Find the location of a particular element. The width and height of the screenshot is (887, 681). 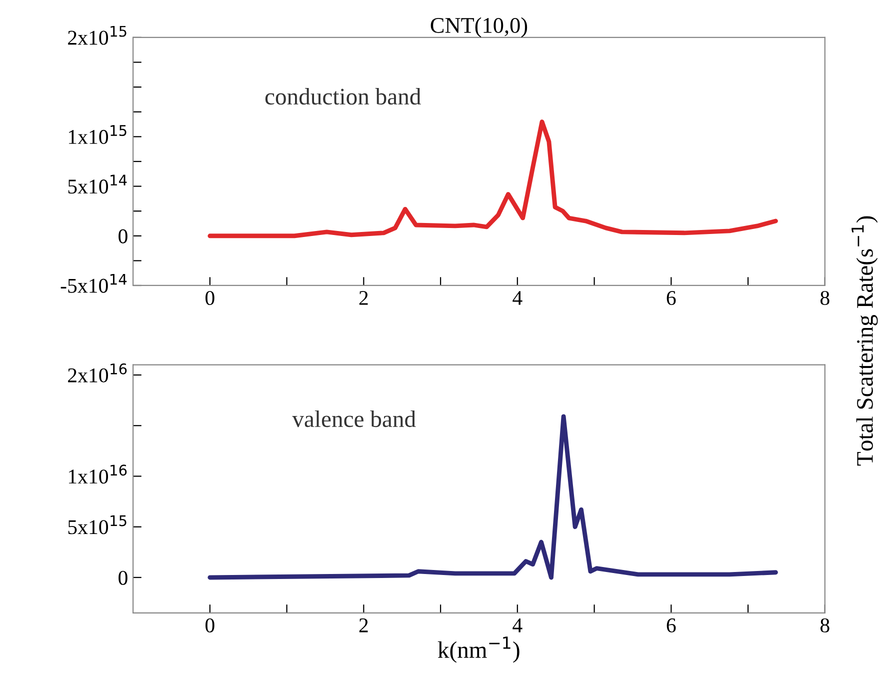

y-axis-title: Total Scattering Rate(s$^{−1}$) is located at coordinates (865, 341).